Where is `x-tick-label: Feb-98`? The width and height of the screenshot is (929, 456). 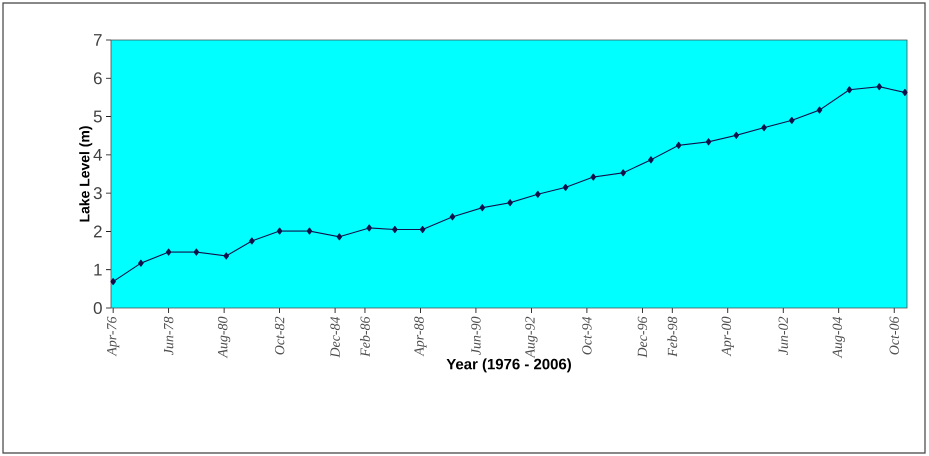 x-tick-label: Feb-98 is located at coordinates (672, 336).